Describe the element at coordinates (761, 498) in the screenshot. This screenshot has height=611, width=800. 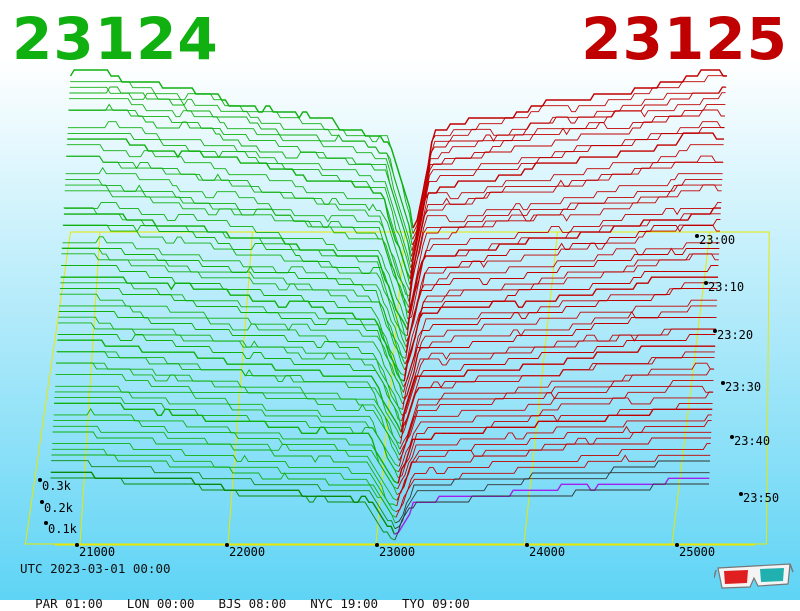
I see `time-tick-label: 23:50` at that location.